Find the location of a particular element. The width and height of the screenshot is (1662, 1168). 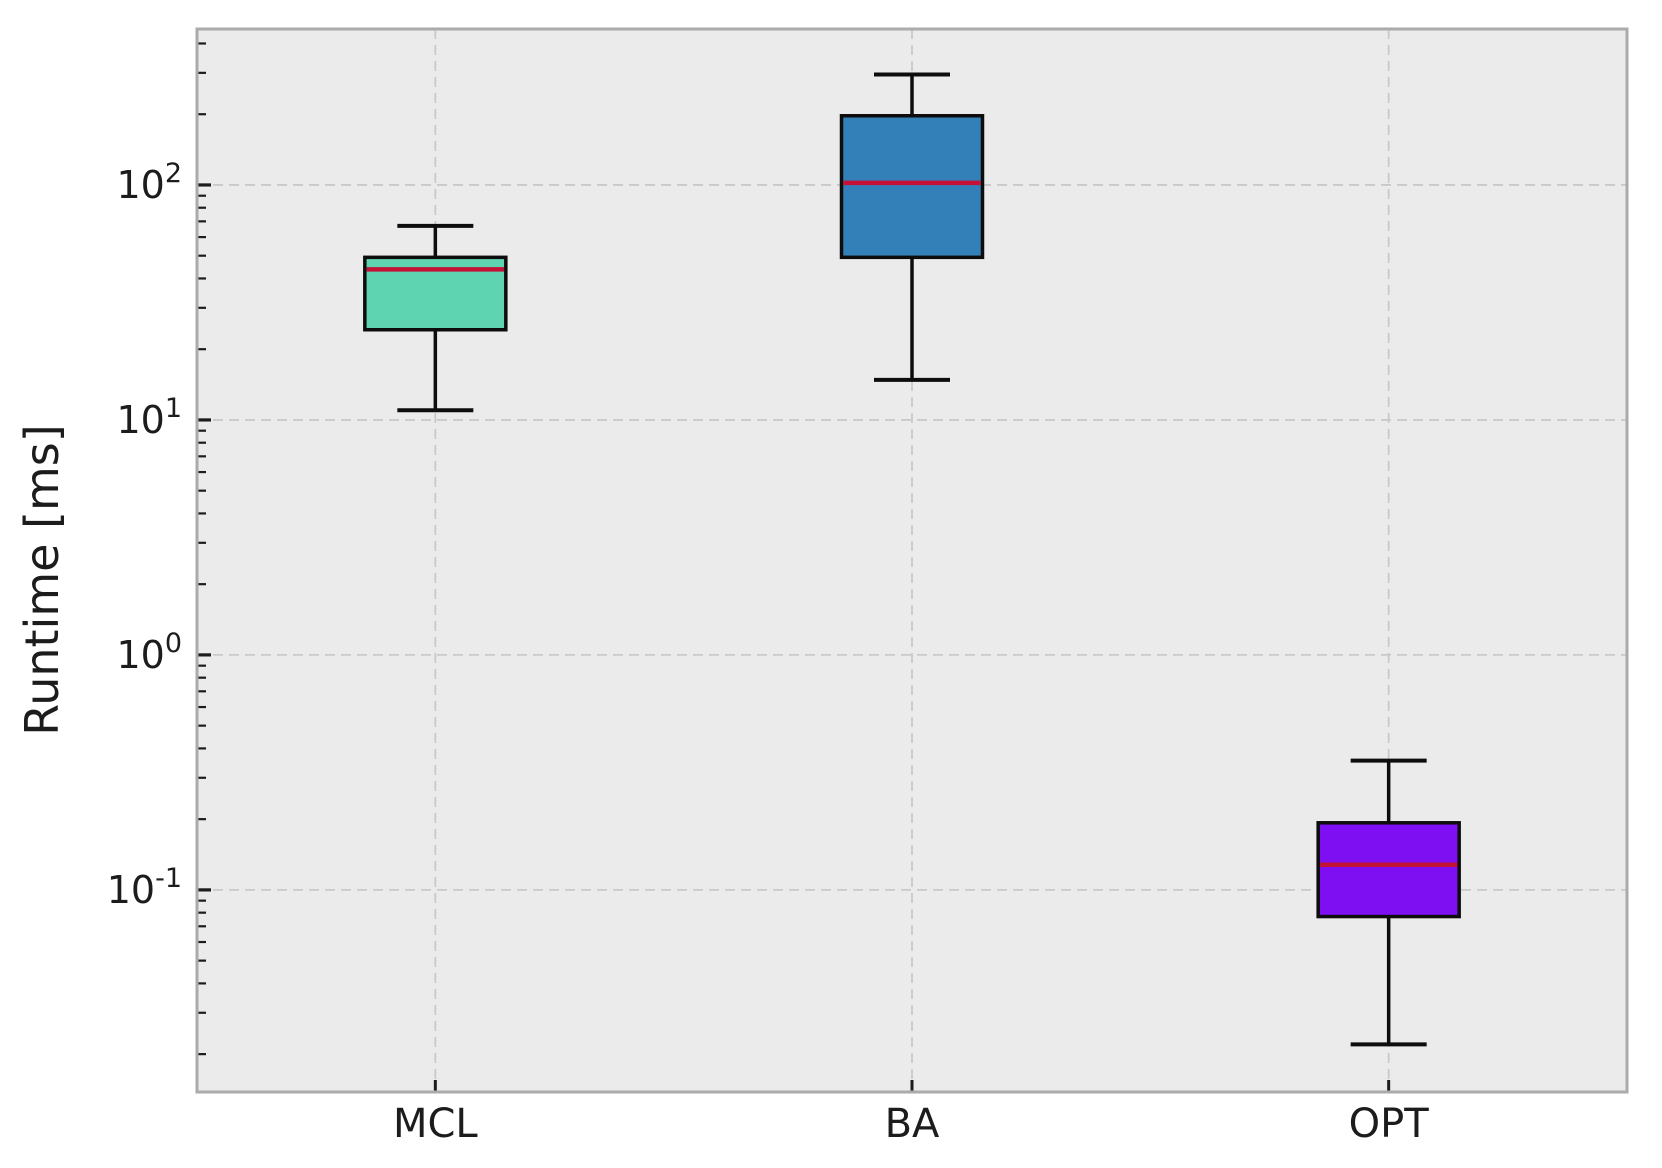

x-axis-tick-label-mcl: MCL is located at coordinates (435, 1124).